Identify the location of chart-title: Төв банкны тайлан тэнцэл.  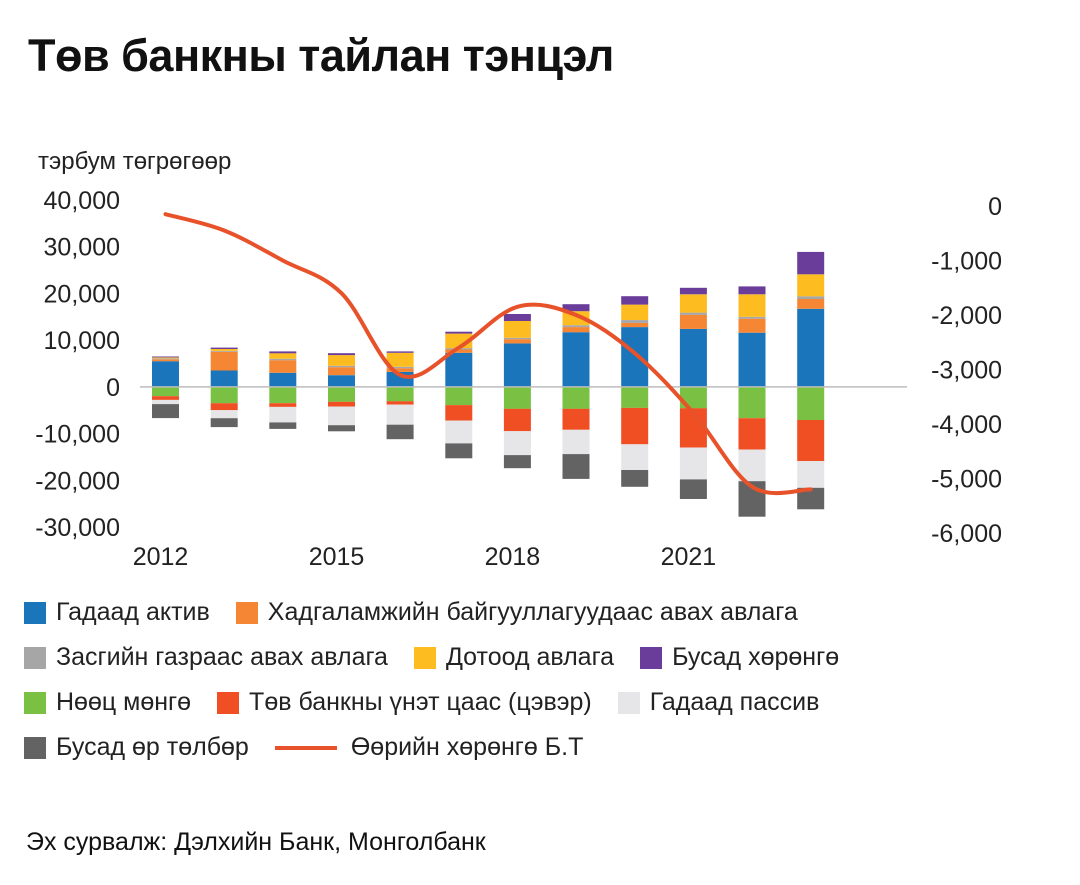
(321, 55).